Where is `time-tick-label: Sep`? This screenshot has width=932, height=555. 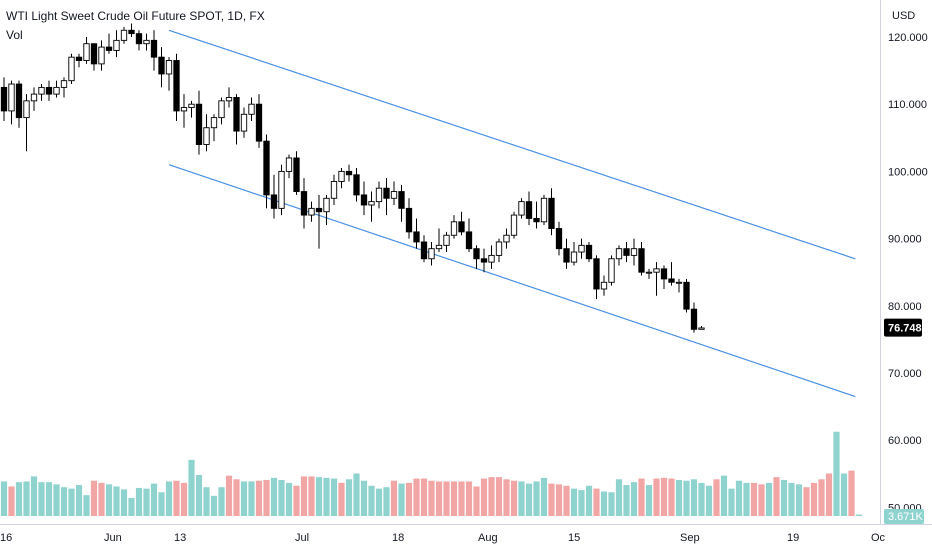 time-tick-label: Sep is located at coordinates (690, 538).